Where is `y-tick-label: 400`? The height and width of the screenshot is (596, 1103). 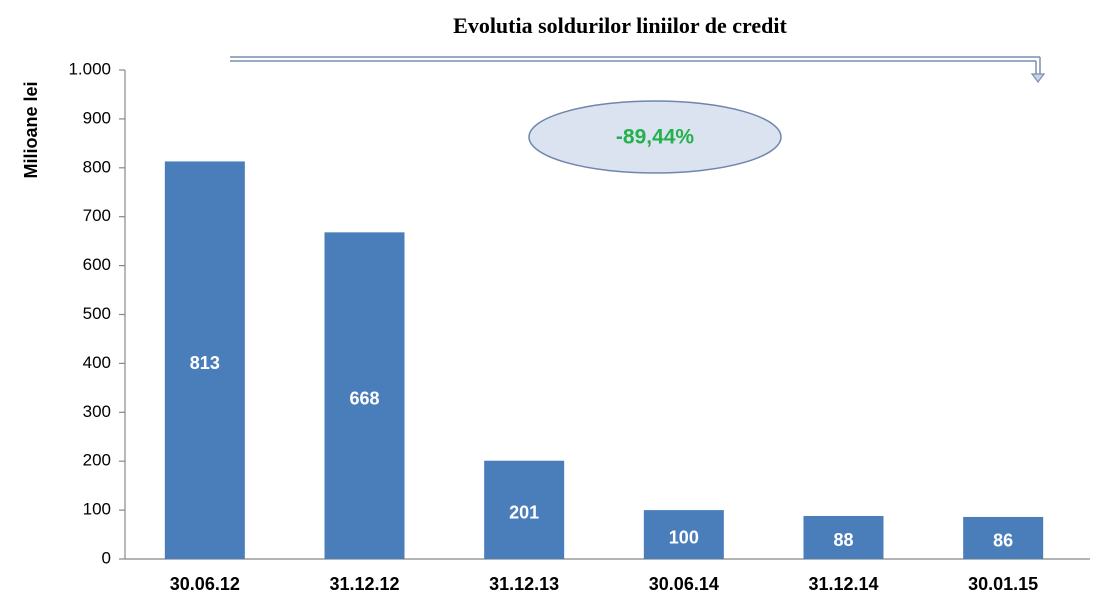 y-tick-label: 400 is located at coordinates (97, 362).